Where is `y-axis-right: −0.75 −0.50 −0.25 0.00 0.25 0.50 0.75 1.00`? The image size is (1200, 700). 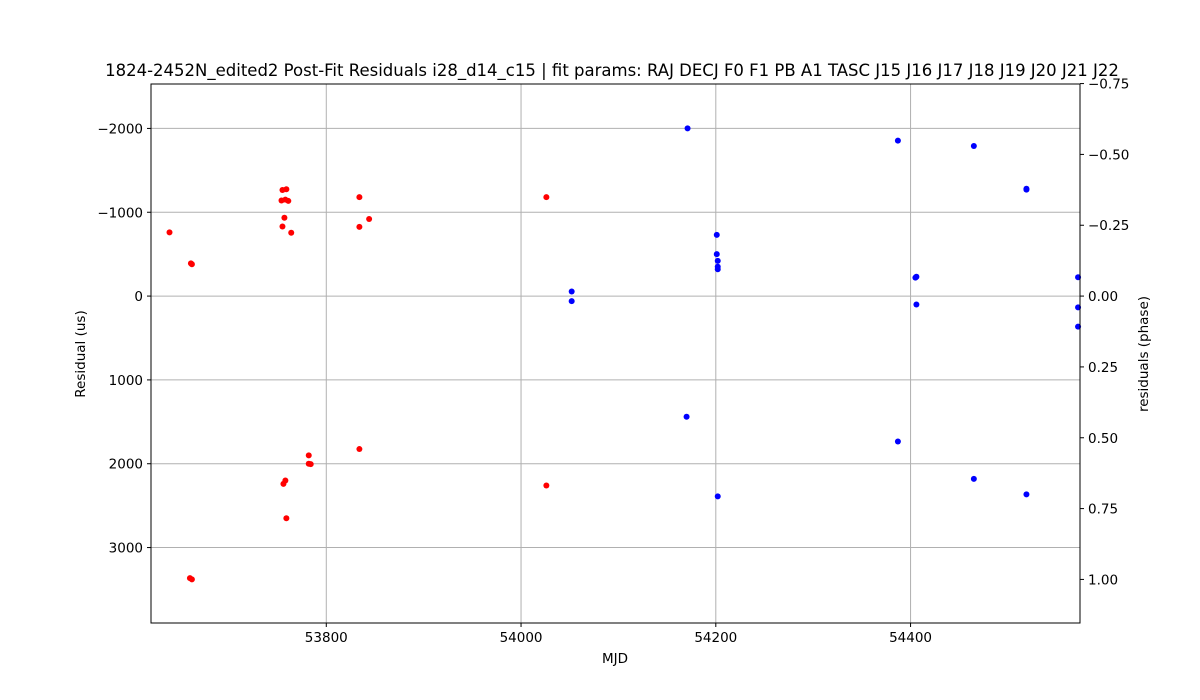 y-axis-right: −0.75 −0.50 −0.25 0.00 0.25 0.50 0.75 1.00 is located at coordinates (1104, 332).